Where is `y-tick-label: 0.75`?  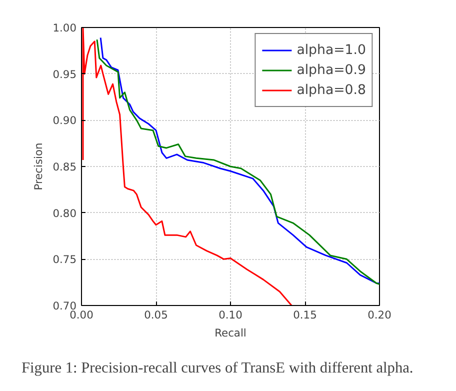 y-tick-label: 0.75 is located at coordinates (64, 259).